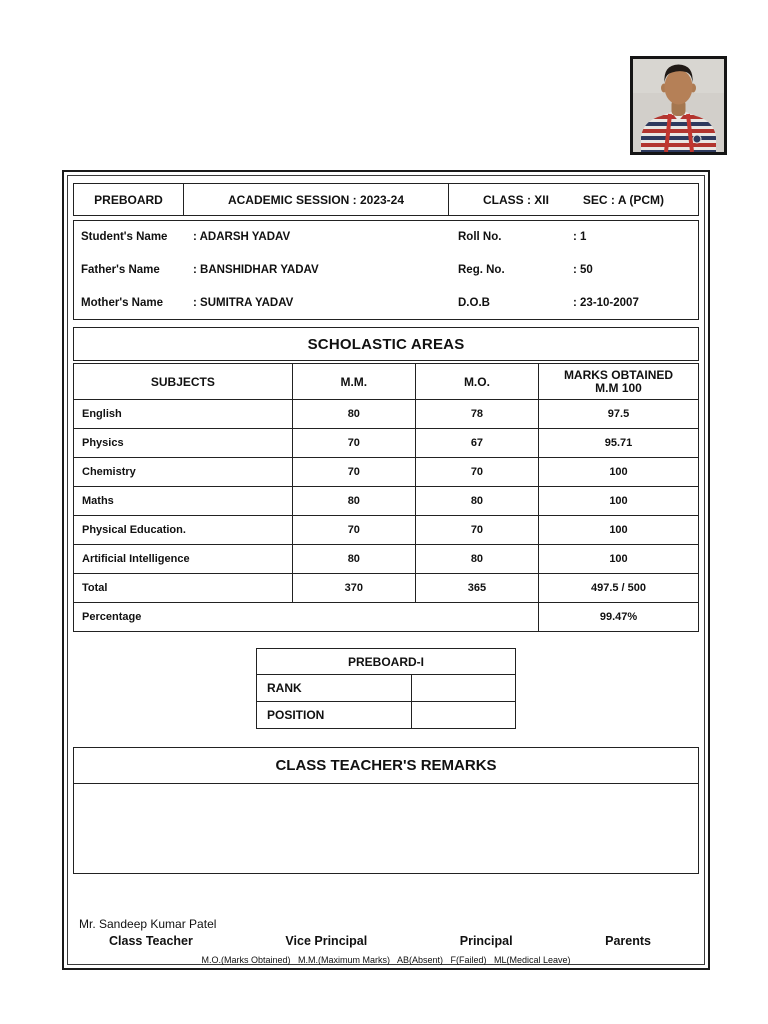  I want to click on preboard-title: PREBOARD-I, so click(386, 661).